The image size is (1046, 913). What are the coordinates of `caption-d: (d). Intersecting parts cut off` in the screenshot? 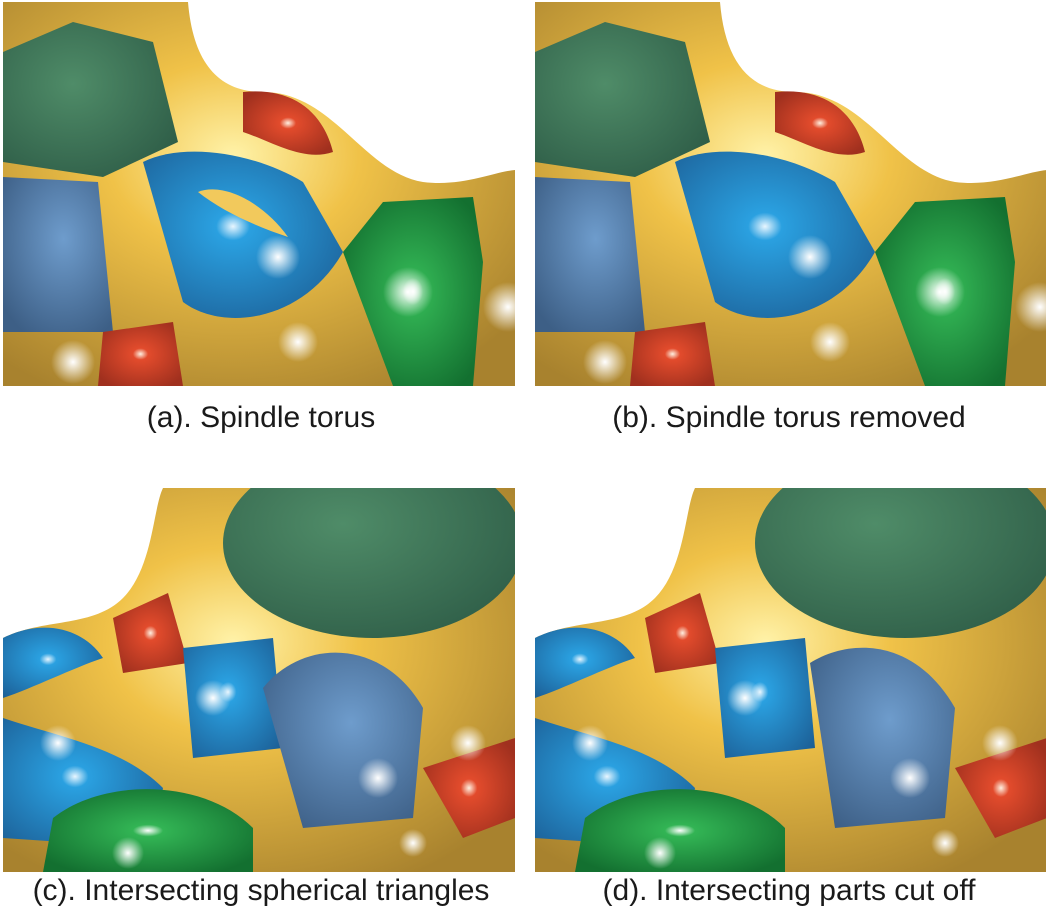 It's located at (789, 890).